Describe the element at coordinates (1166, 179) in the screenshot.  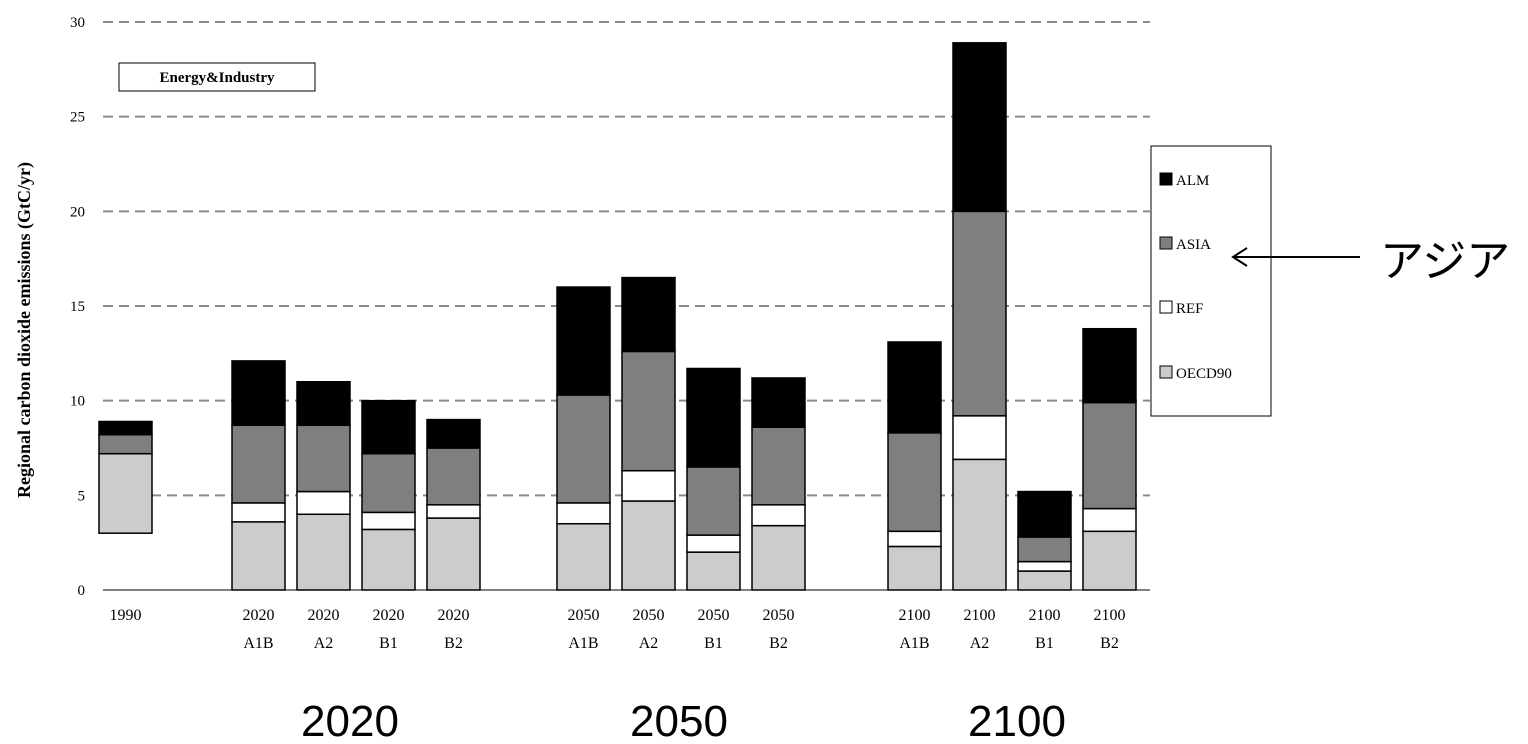
I see `legend-swatch-alm` at that location.